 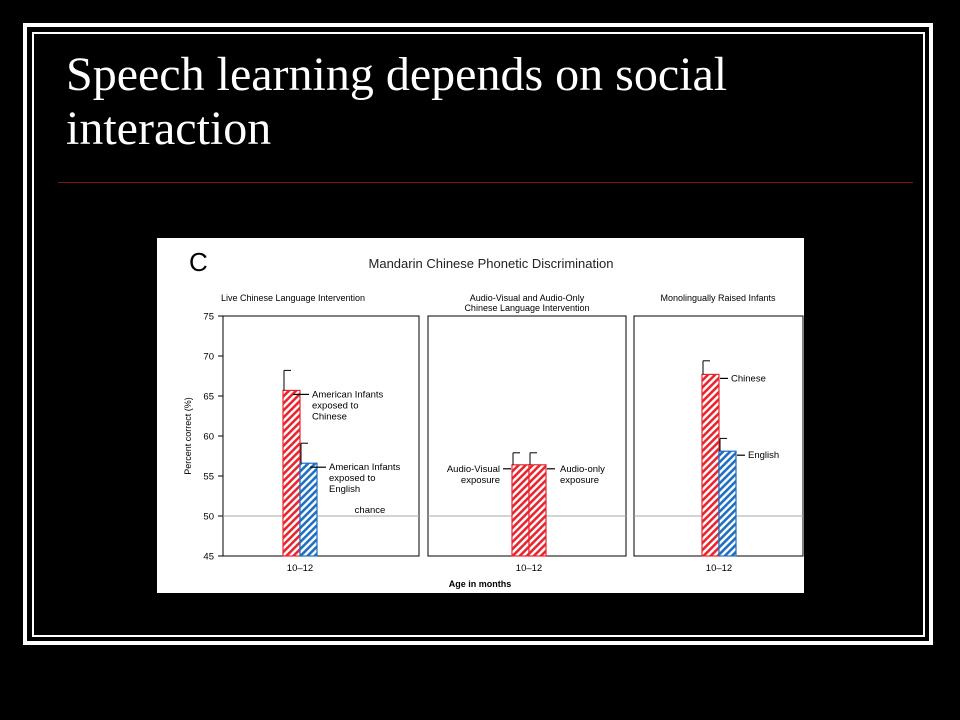 What do you see at coordinates (321, 436) in the screenshot?
I see `panel-frame` at bounding box center [321, 436].